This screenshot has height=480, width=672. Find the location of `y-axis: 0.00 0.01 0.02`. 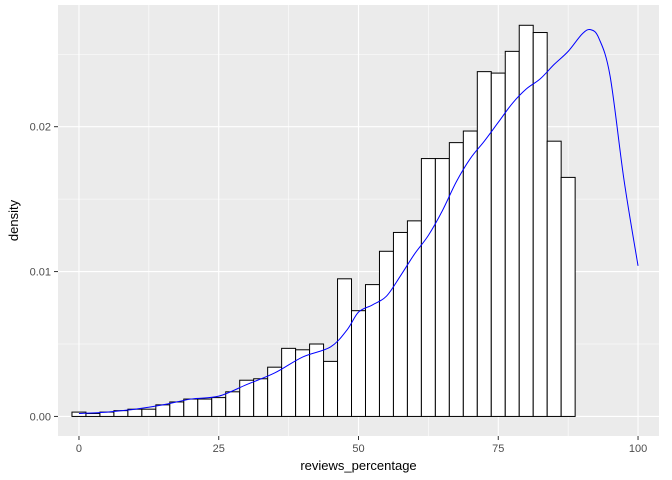

y-axis: 0.00 0.01 0.02 is located at coordinates (44, 272).